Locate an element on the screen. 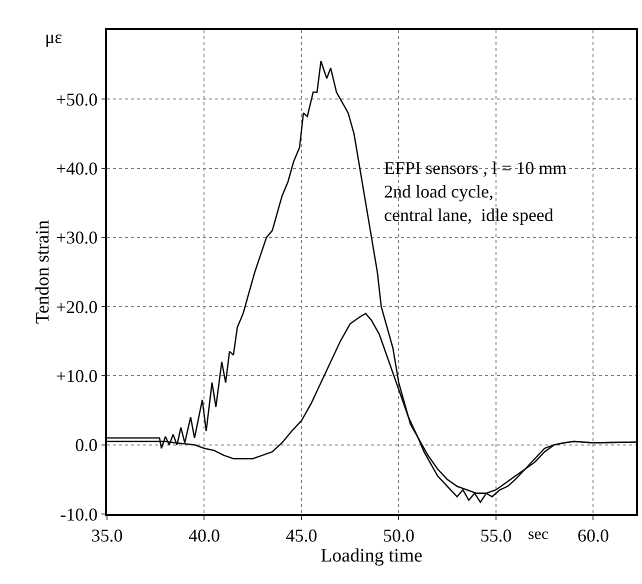  y-tick-label: +50.0 is located at coordinates (77, 99).